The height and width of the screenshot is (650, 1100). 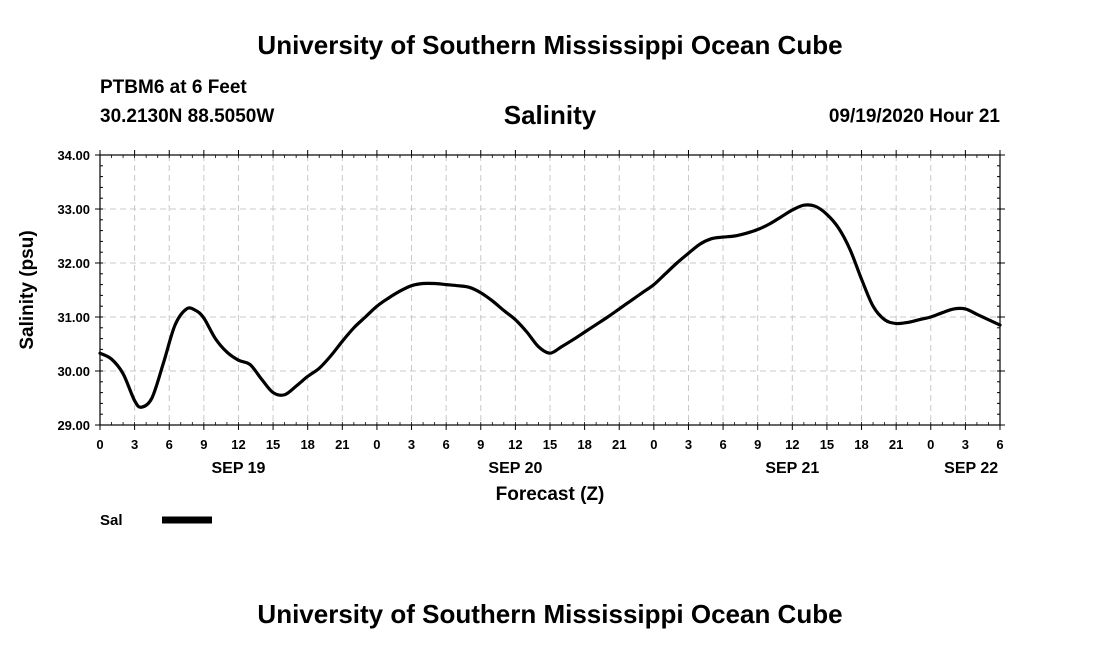 What do you see at coordinates (73, 371) in the screenshot?
I see `y-tick-label: 30.00` at bounding box center [73, 371].